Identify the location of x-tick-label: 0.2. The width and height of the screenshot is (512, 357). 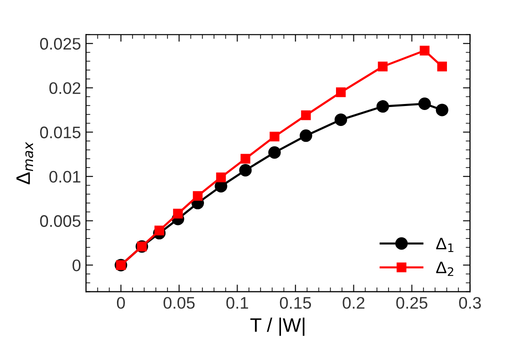
(353, 302).